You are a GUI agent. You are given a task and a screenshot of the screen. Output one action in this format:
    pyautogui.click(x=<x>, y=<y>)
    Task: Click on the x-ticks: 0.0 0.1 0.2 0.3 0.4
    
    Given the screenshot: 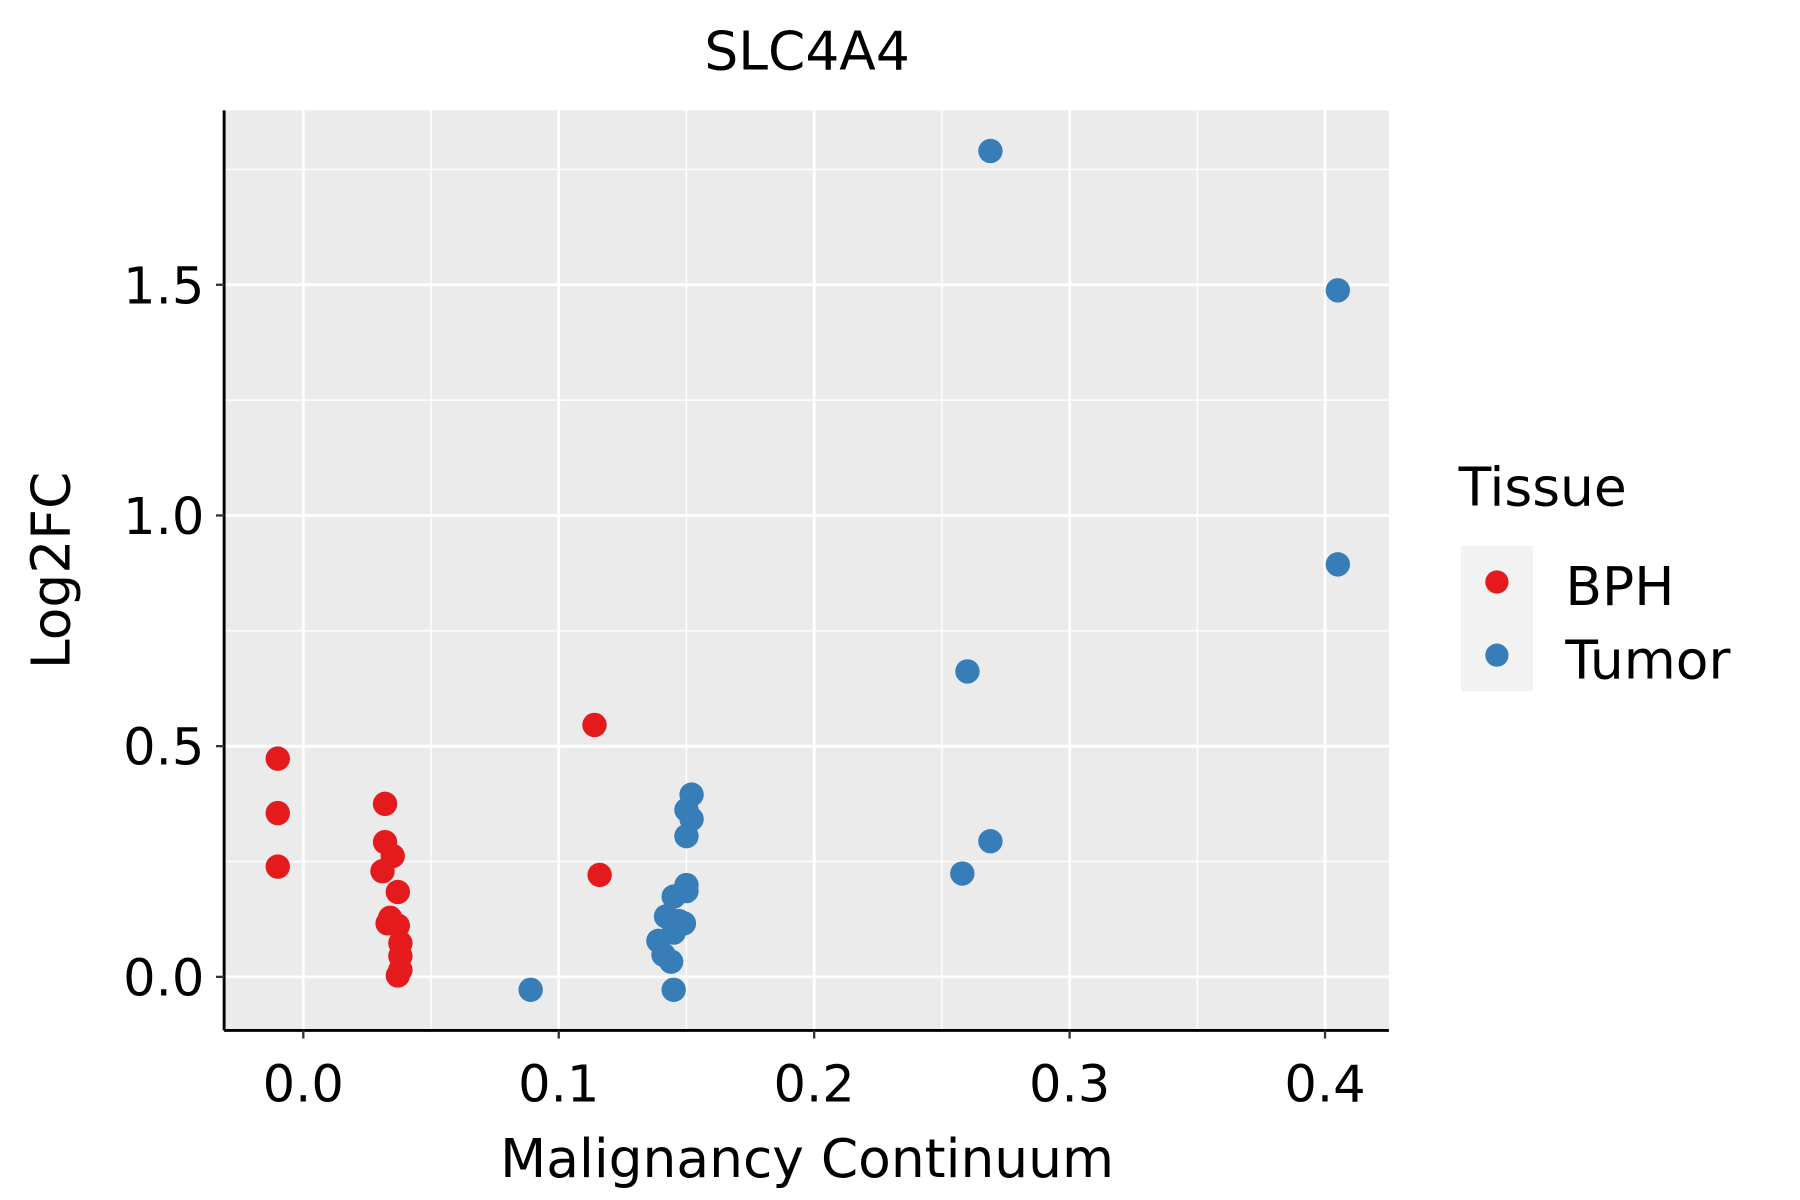 What is the action you would take?
    pyautogui.click(x=814, y=1072)
    